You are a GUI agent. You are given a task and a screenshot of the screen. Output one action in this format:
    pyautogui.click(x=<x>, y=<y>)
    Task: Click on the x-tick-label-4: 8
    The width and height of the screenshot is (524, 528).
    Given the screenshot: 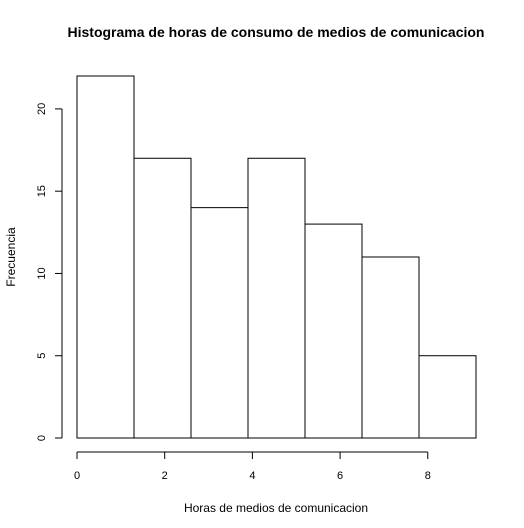 What is the action you would take?
    pyautogui.click(x=428, y=476)
    